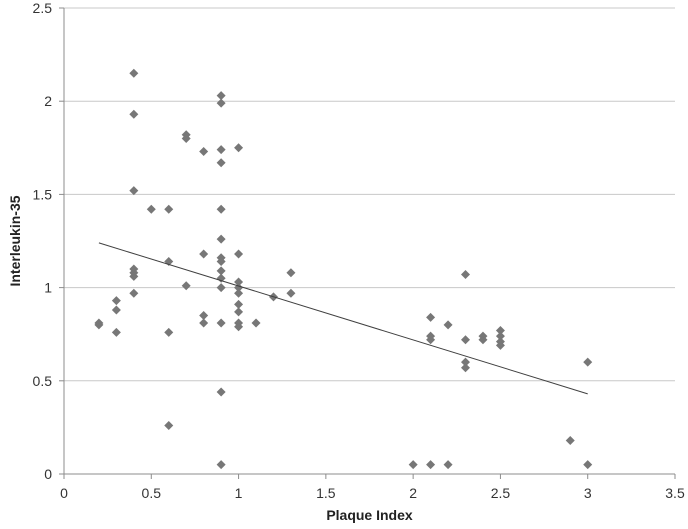 This screenshot has height=529, width=688. What do you see at coordinates (675, 493) in the screenshot?
I see `x-tick-label: 3.5` at bounding box center [675, 493].